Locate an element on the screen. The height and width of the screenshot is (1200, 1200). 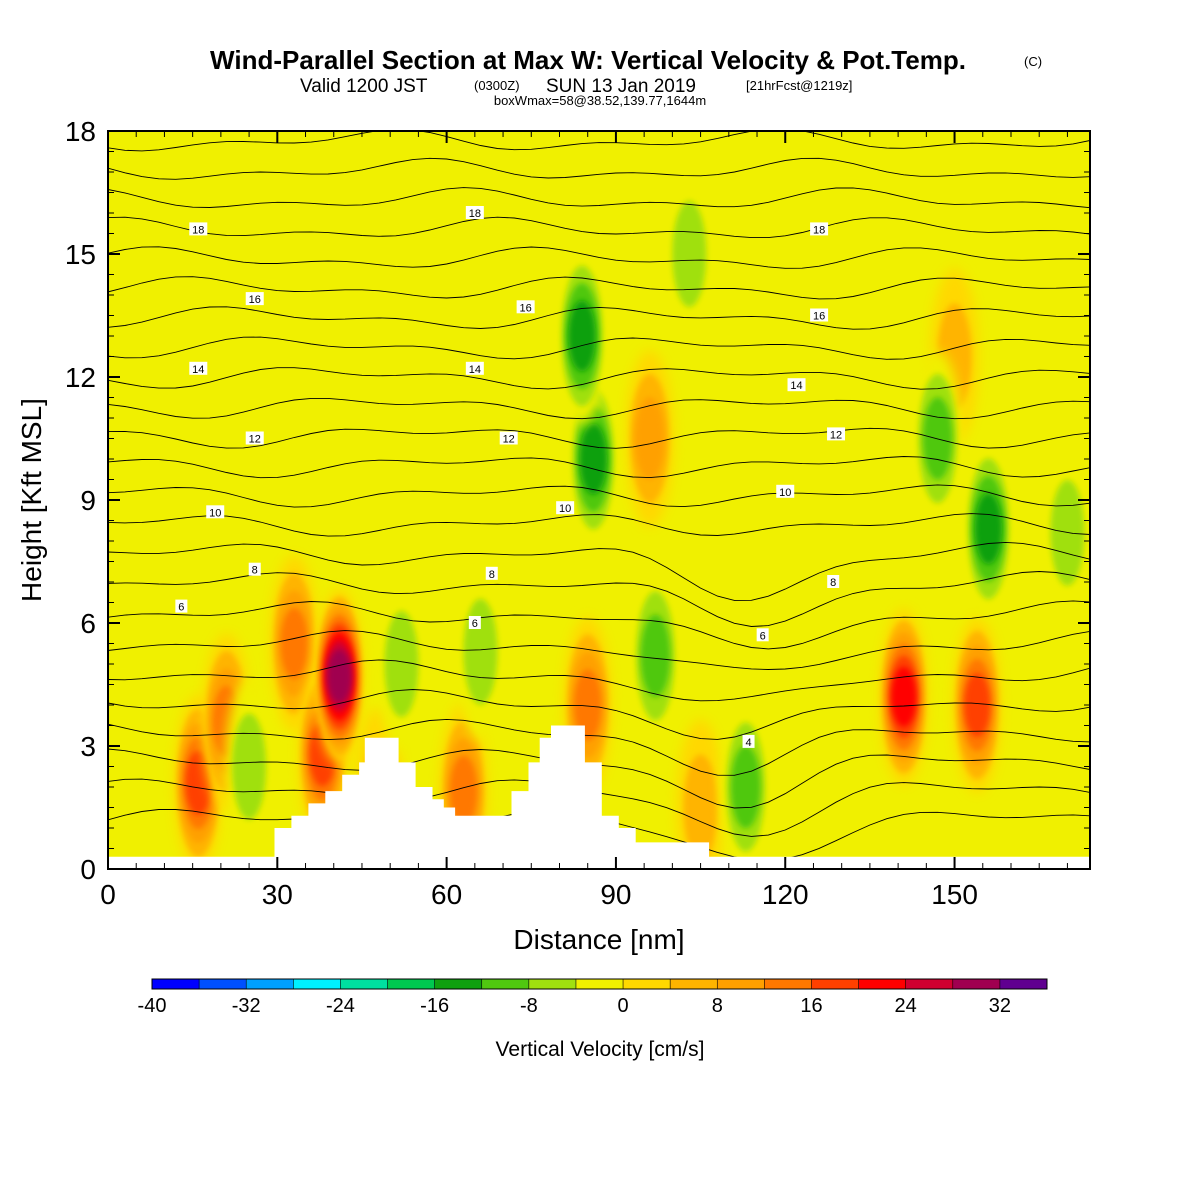
contour-label: 6 is located at coordinates (181, 606).